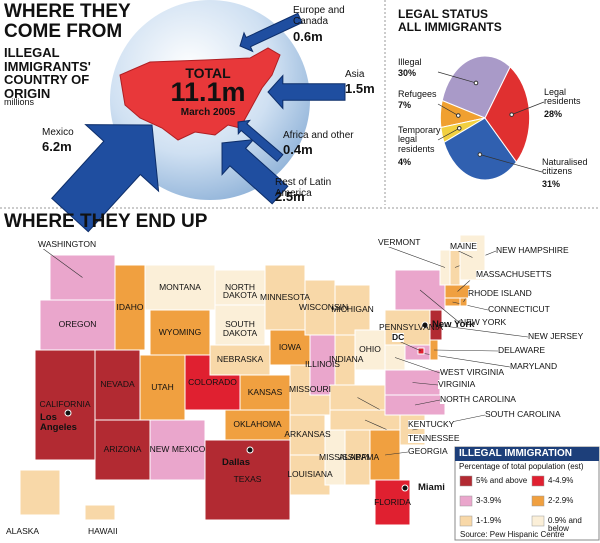 This screenshot has height=543, width=600. Describe the element at coordinates (67, 21) in the screenshot. I see `section-title: WHERE THEY COME FROM` at that location.